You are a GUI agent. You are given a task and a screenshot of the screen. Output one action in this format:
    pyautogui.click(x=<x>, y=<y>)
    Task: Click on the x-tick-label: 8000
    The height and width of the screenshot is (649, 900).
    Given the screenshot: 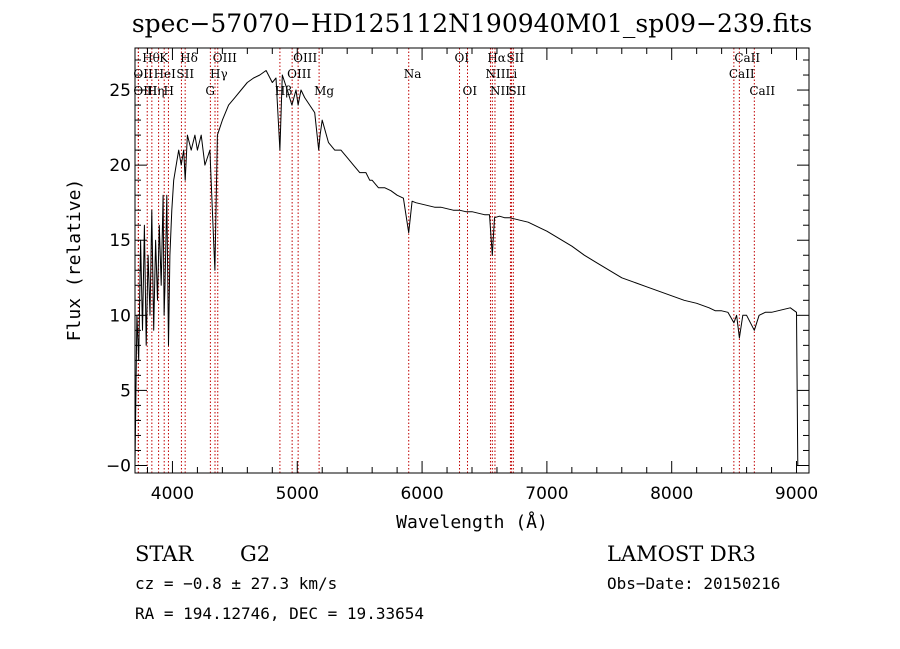 What is the action you would take?
    pyautogui.click(x=671, y=494)
    